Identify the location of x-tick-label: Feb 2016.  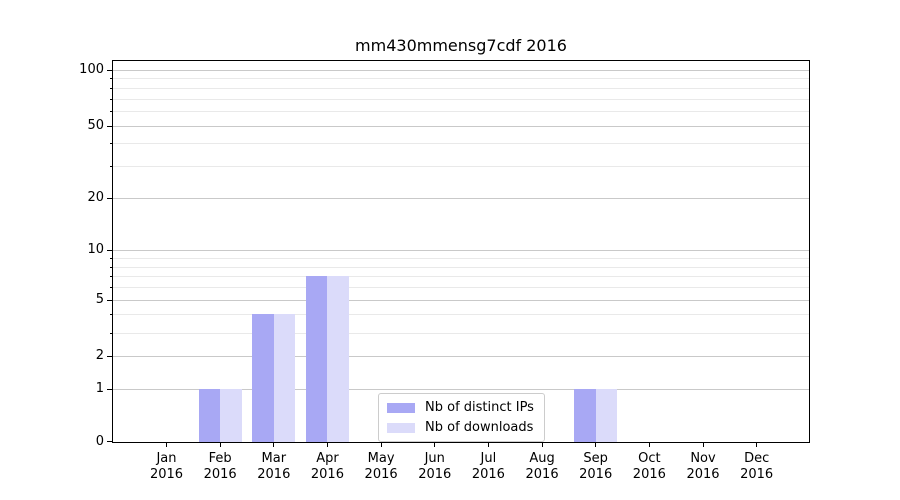
(220, 467).